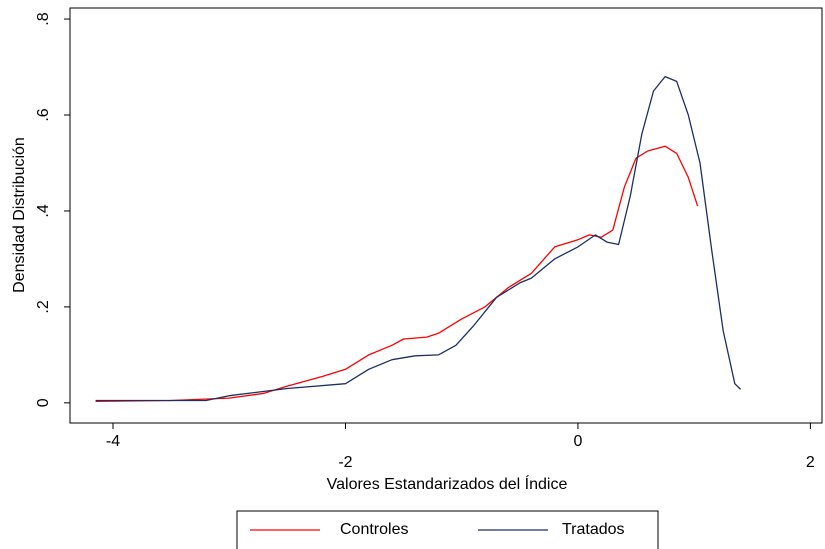 Image resolution: width=825 pixels, height=549 pixels. What do you see at coordinates (43, 114) in the screenshot?
I see `y-tick-label: .6` at bounding box center [43, 114].